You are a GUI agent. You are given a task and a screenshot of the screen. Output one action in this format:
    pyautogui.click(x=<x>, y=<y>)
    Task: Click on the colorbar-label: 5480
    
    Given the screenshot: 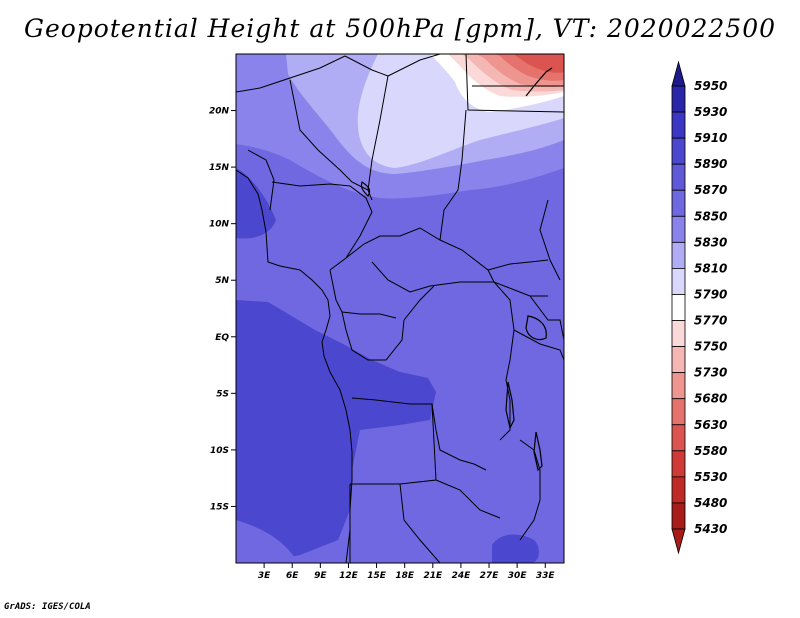 What is the action you would take?
    pyautogui.click(x=710, y=503)
    